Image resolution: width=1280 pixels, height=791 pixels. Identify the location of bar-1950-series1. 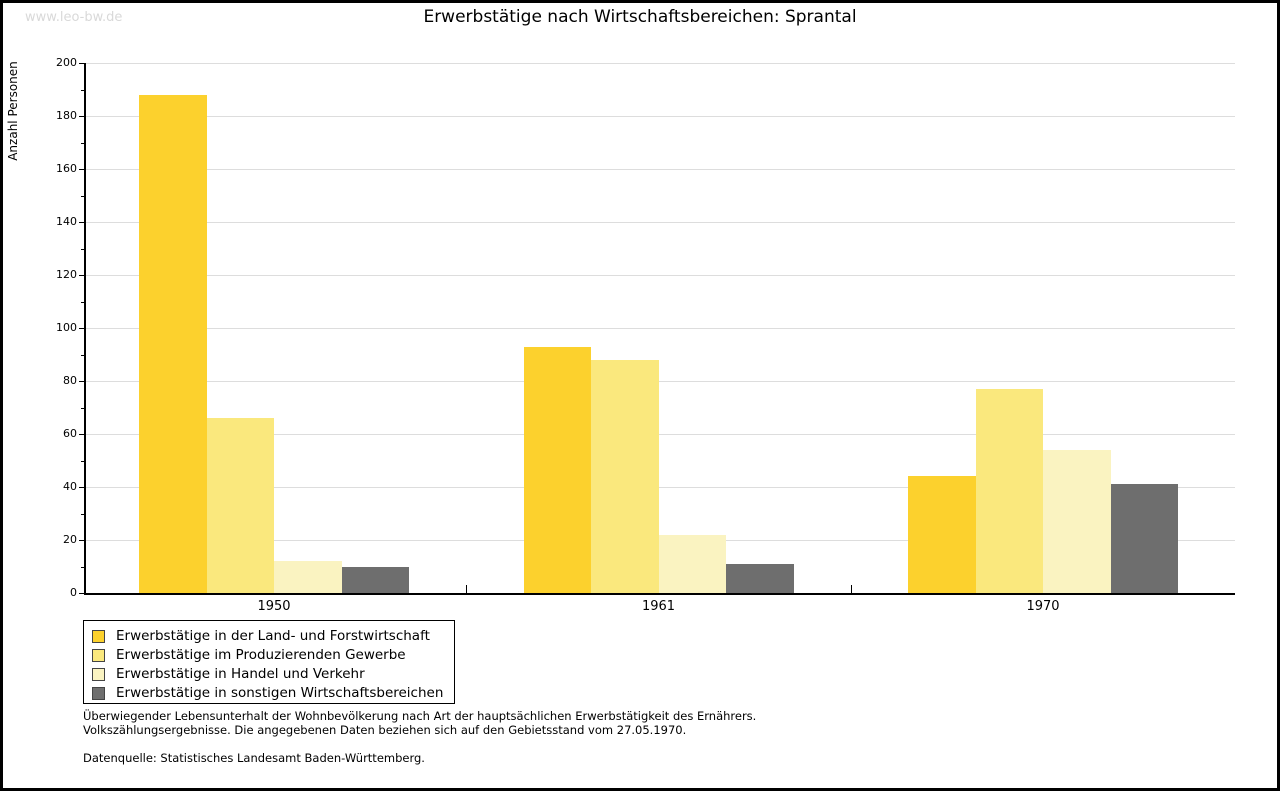
(173, 343).